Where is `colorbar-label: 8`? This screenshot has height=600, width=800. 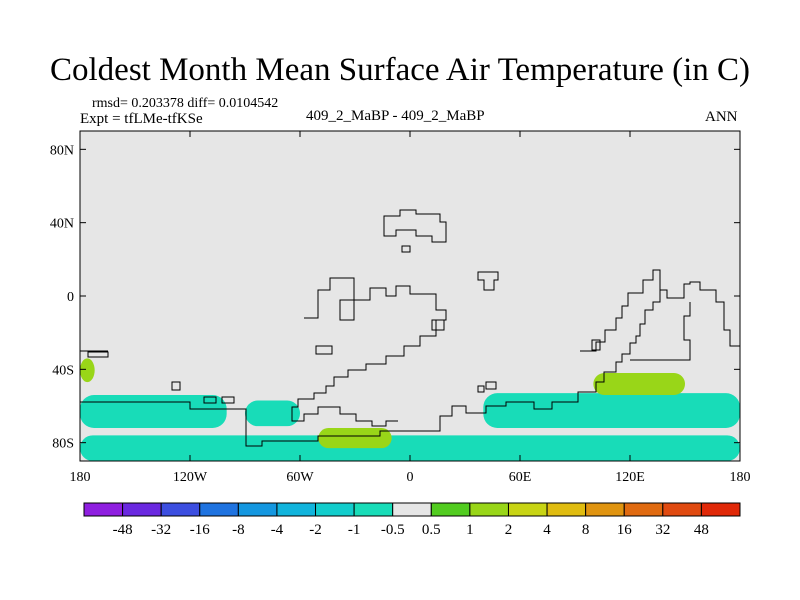 colorbar-label: 8 is located at coordinates (586, 530).